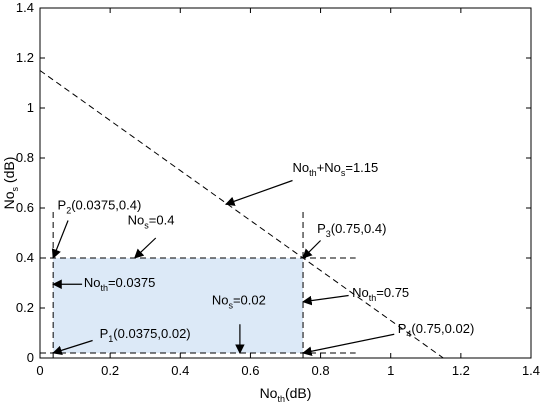 This screenshot has width=550, height=411. Describe the element at coordinates (25, 57) in the screenshot. I see `y-tick-label: 1.2` at that location.